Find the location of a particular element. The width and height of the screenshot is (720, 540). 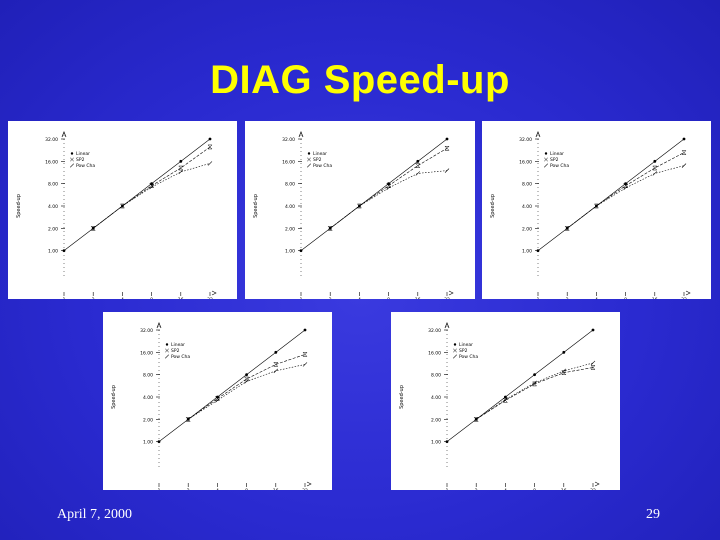

y-tick-label: 4.00 is located at coordinates (290, 207).